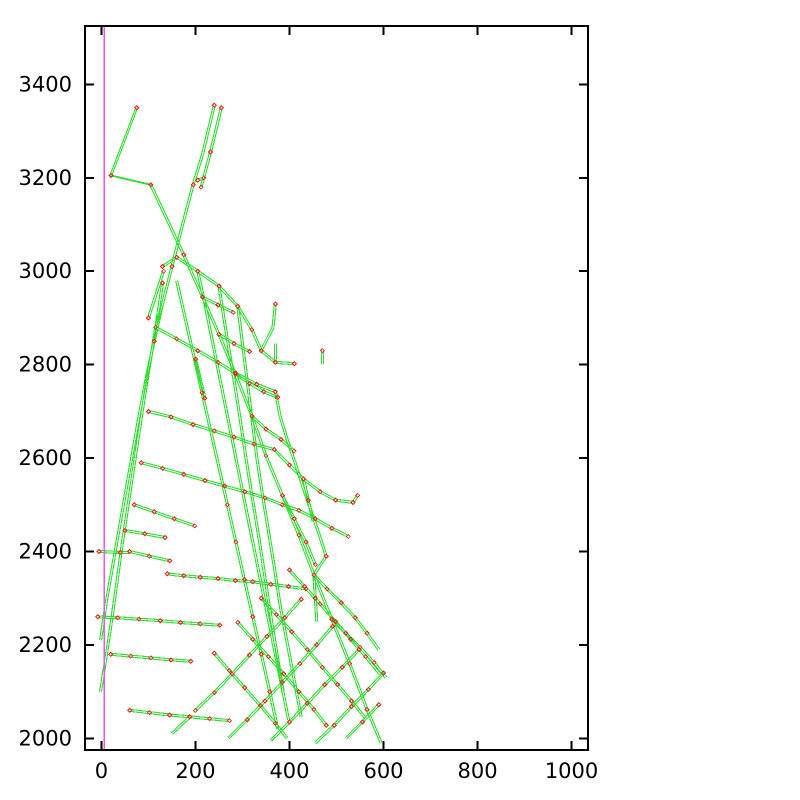 Image resolution: width=800 pixels, height=800 pixels. What do you see at coordinates (477, 771) in the screenshot?
I see `x-tick-label: 800` at bounding box center [477, 771].